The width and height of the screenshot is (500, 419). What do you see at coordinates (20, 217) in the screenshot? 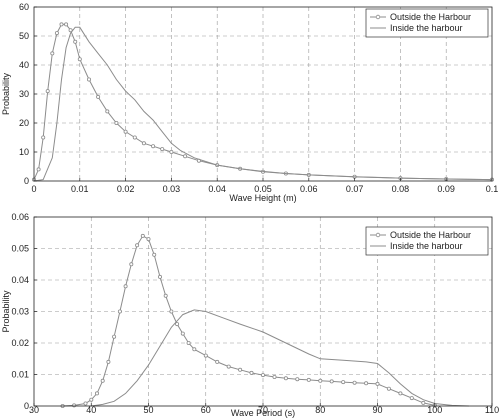
I see `y-tick-label: 0.06` at bounding box center [20, 217].